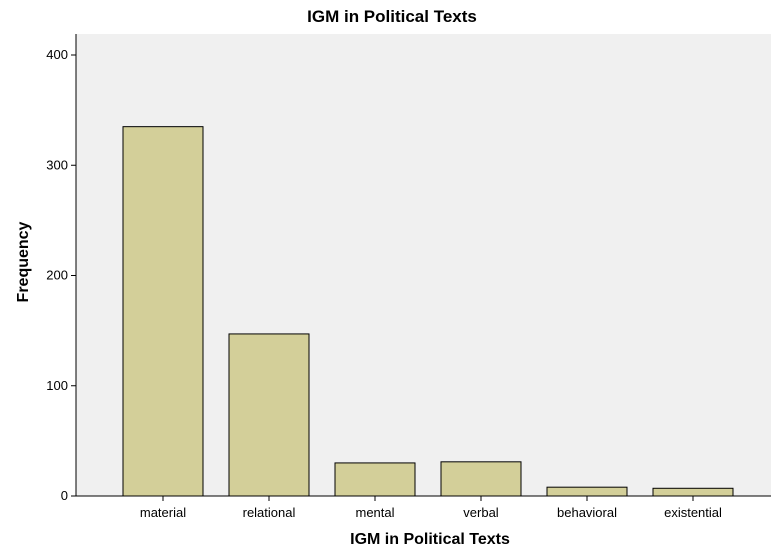  What do you see at coordinates (693, 512) in the screenshot?
I see `x-tick-label-existential: existential` at bounding box center [693, 512].